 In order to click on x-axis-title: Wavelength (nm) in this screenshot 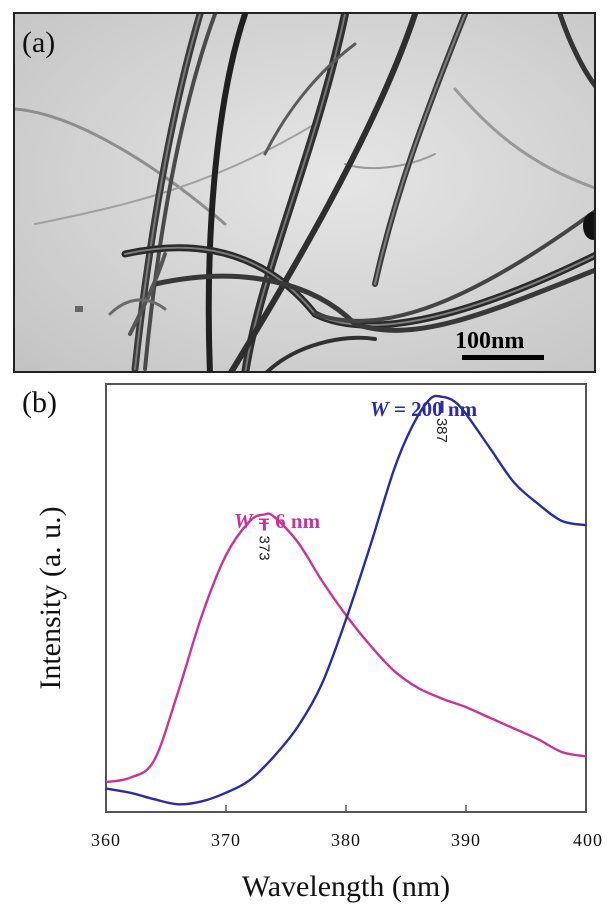, I will do `click(346, 886)`.